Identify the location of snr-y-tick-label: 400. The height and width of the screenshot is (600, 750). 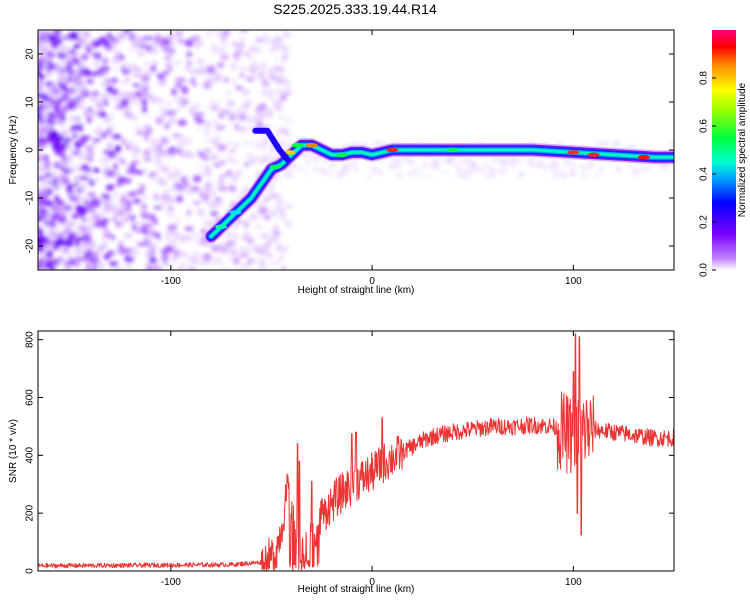
(30, 455).